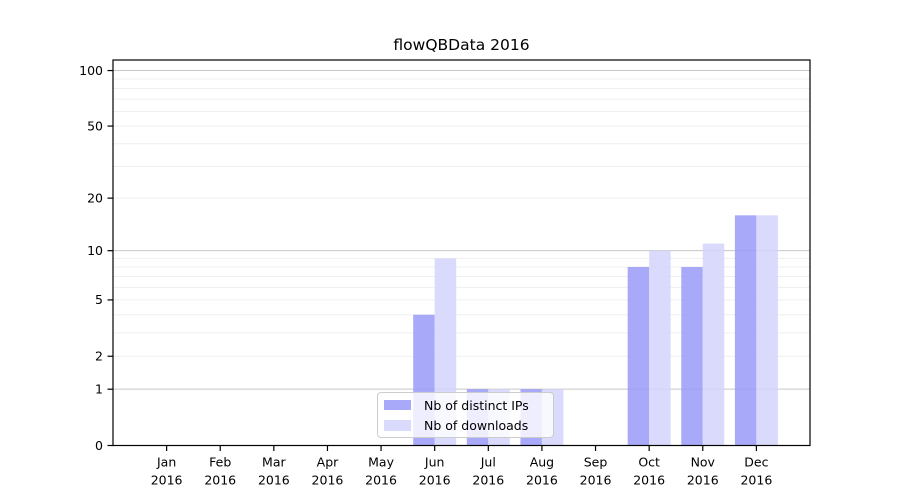 The image size is (900, 500). What do you see at coordinates (381, 462) in the screenshot?
I see `x-tick-label-month: May` at bounding box center [381, 462].